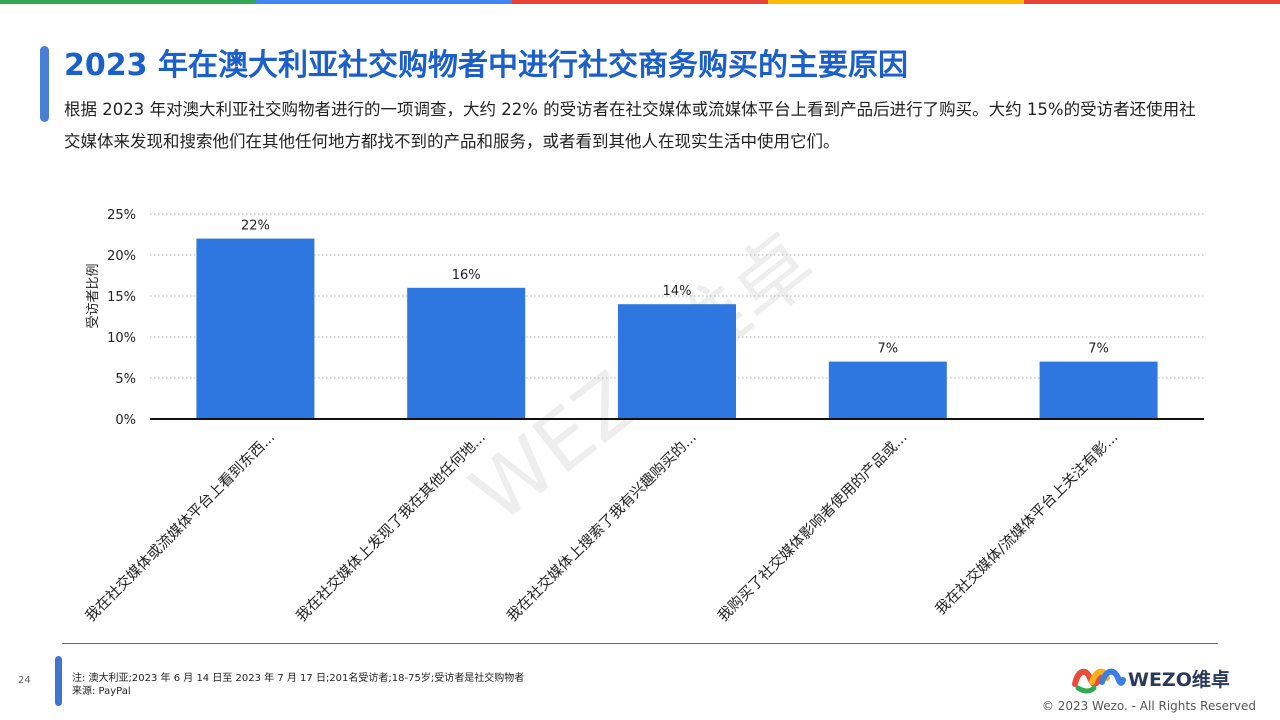 The height and width of the screenshot is (720, 1280). Describe the element at coordinates (125, 379) in the screenshot. I see `y-tick-label: 5%` at that location.